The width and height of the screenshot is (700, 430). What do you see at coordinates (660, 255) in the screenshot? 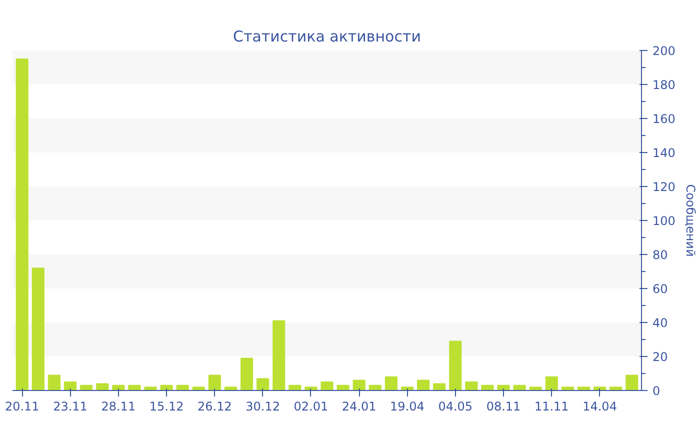
I see `y-tick-label: 80` at bounding box center [660, 255].